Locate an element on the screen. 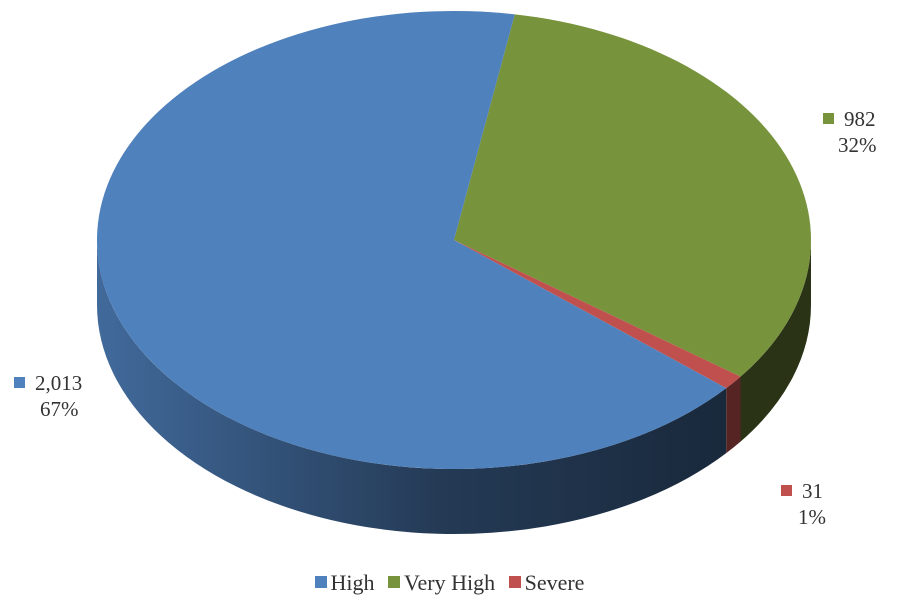  label-very-high-swatch is located at coordinates (828, 118).